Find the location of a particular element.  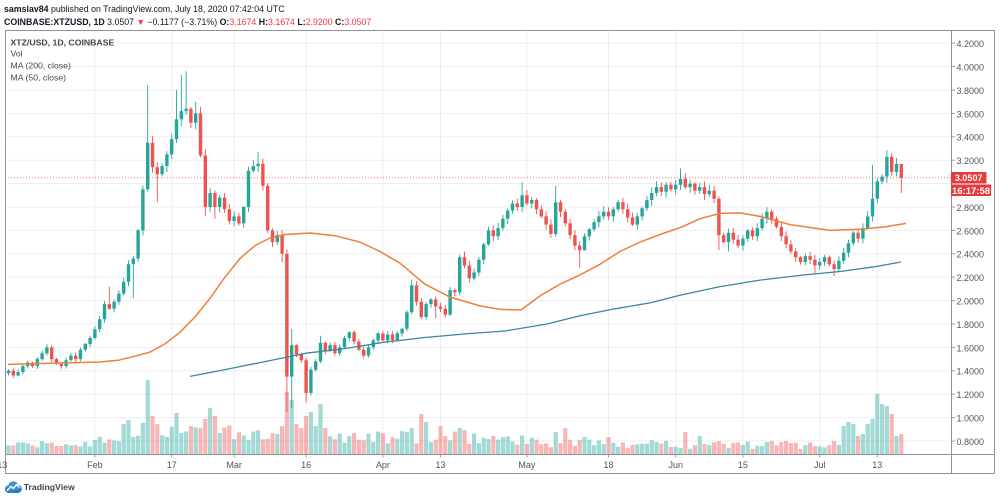

svg-text: May is located at coordinates (527, 465).